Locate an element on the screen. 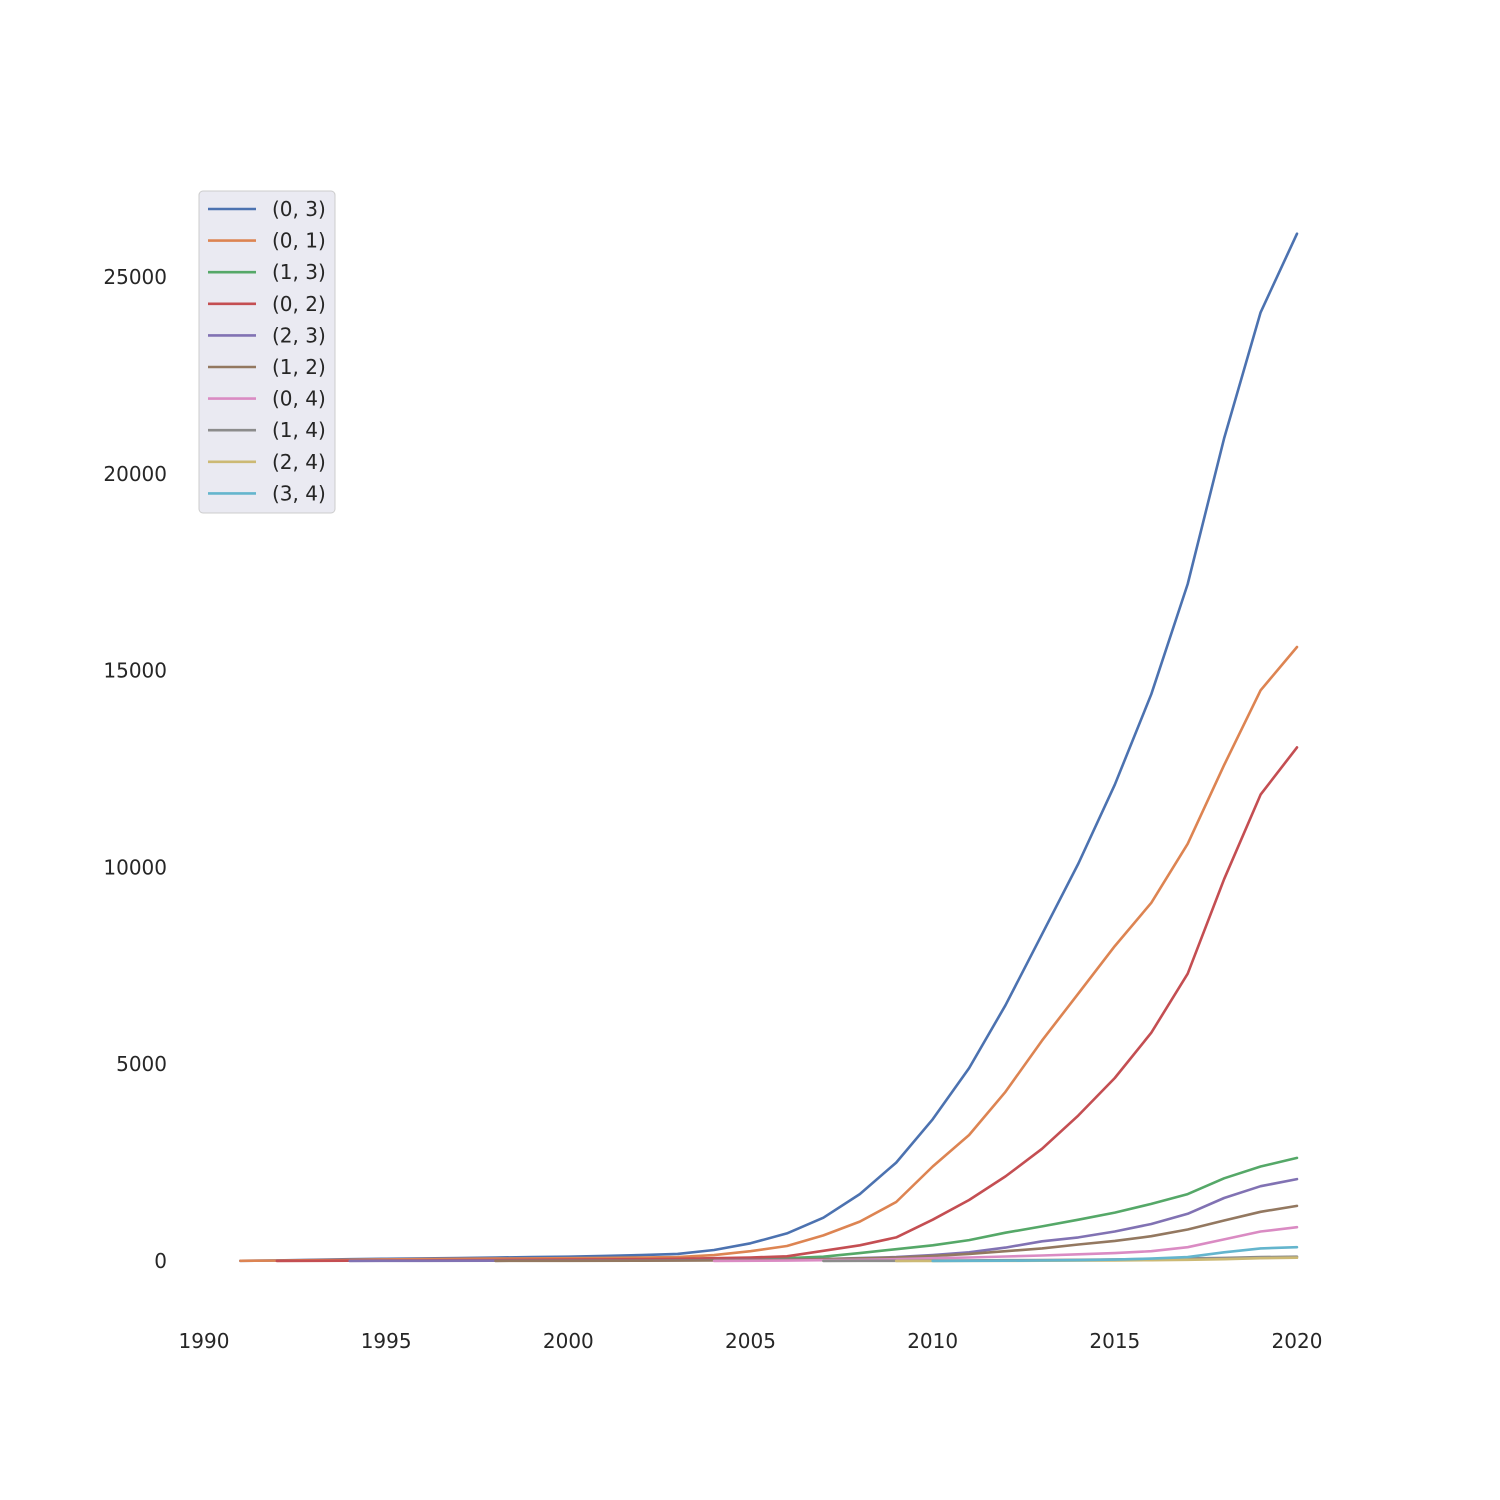  x-tick-label: 1990 is located at coordinates (204, 1341).